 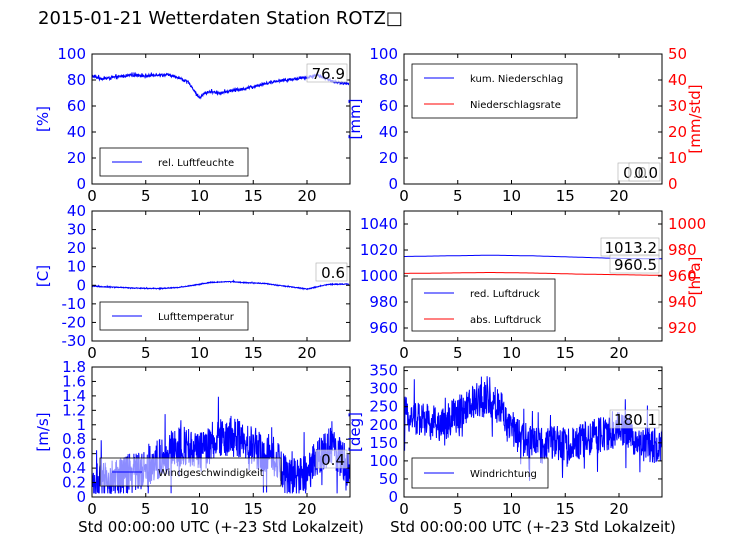 I want to click on y-tick-label: 150, so click(x=383, y=443).